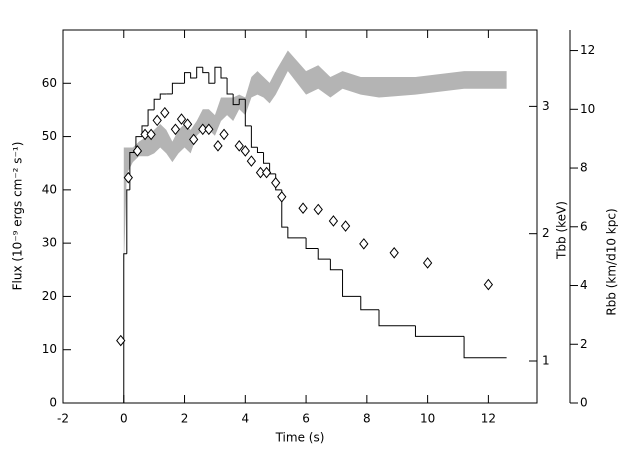 The image size is (640, 457). Describe the element at coordinates (587, 50) in the screenshot. I see `r-tick-label: 12` at that location.